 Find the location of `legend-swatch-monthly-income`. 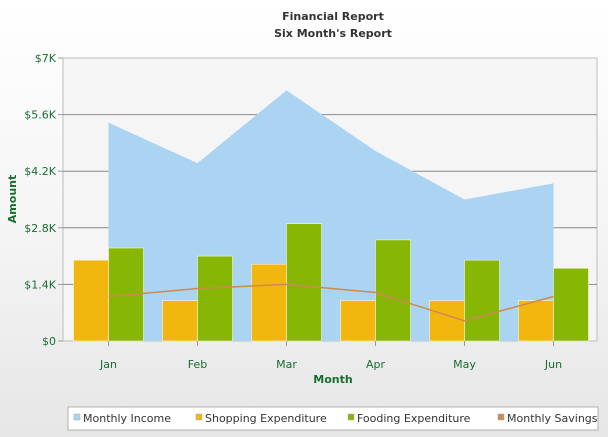

legend-swatch-monthly-income is located at coordinates (77, 417).